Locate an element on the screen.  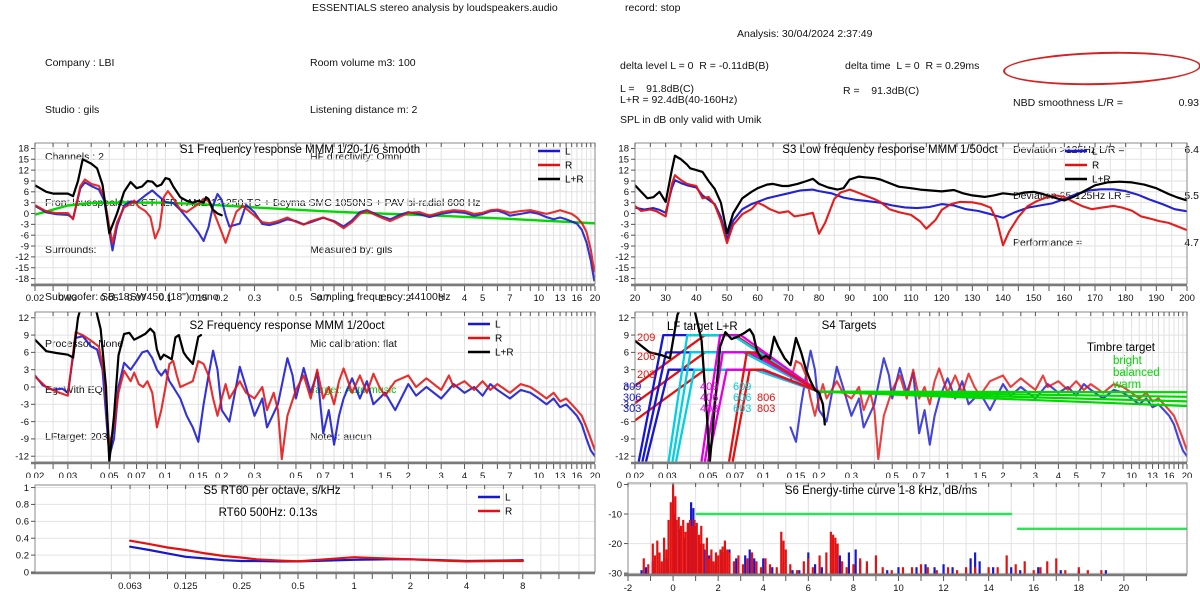
svg-text: 120 is located at coordinates (942, 298).